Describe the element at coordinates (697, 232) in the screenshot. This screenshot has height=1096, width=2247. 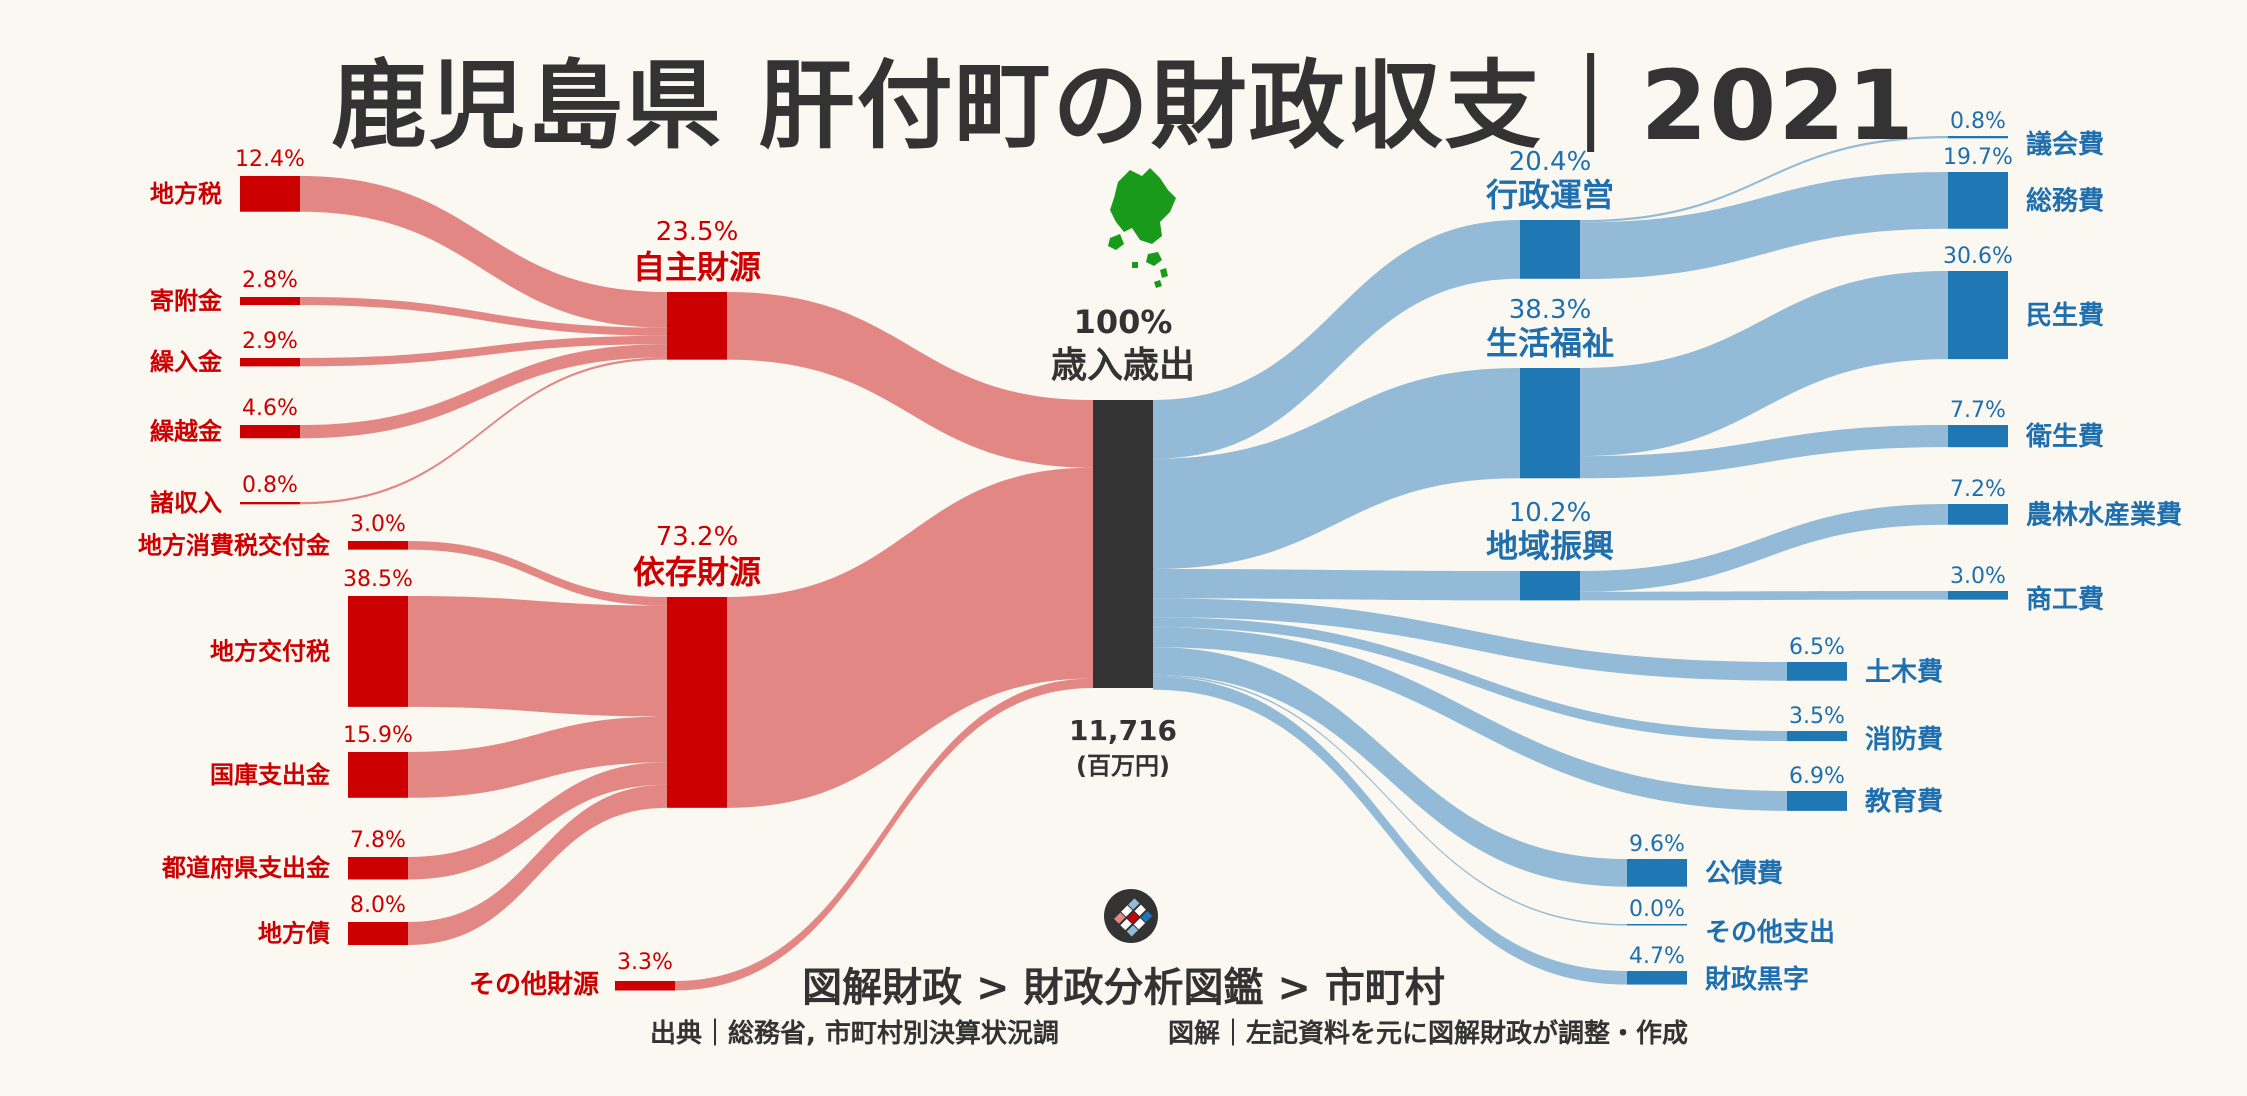
I see `group-pct-label: 23.5%` at that location.